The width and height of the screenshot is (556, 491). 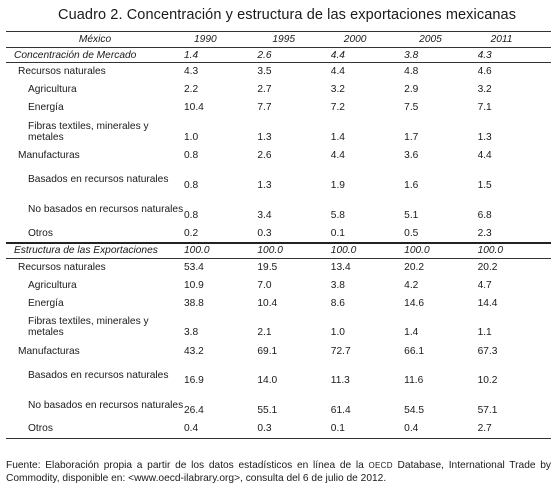 I want to click on cell-value: 53.4, so click(x=194, y=267).